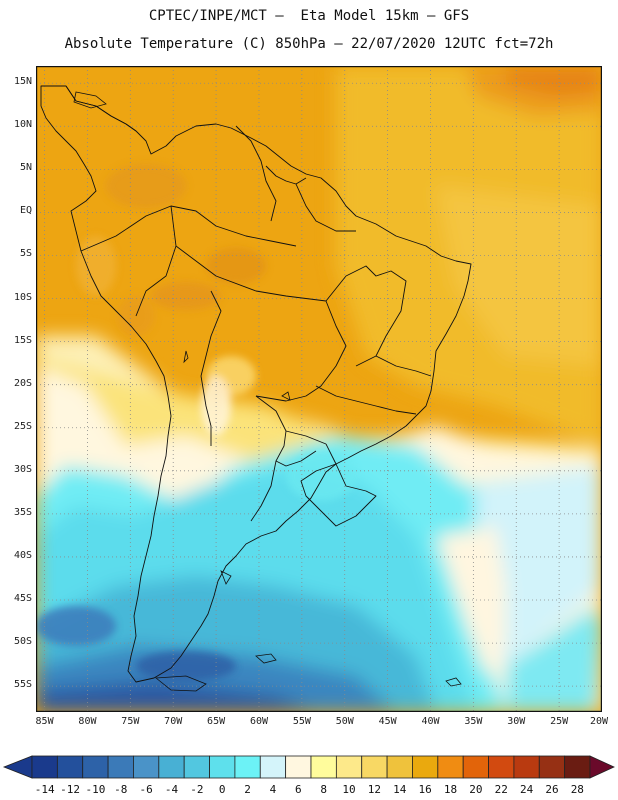 This screenshot has height=800, width=618. Describe the element at coordinates (501, 789) in the screenshot. I see `colorbar-label: 22` at that location.